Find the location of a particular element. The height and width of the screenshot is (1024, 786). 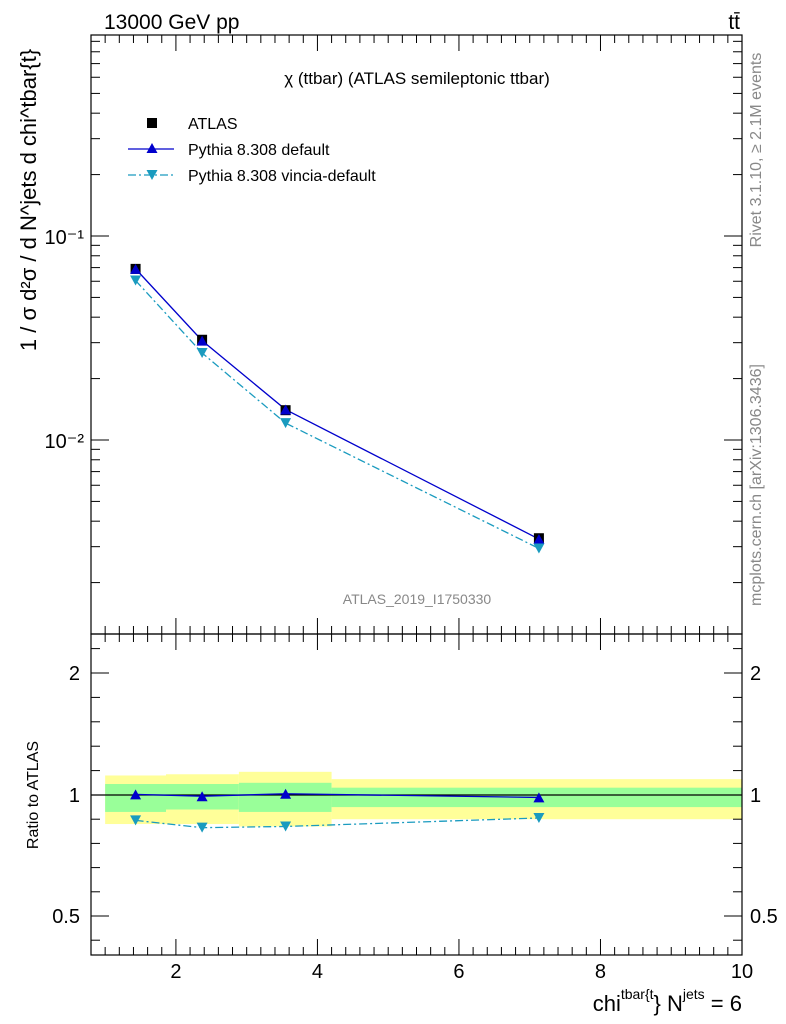

main-y-tick-labels: 10⁻¹ 10⁻² is located at coordinates (65, 340).